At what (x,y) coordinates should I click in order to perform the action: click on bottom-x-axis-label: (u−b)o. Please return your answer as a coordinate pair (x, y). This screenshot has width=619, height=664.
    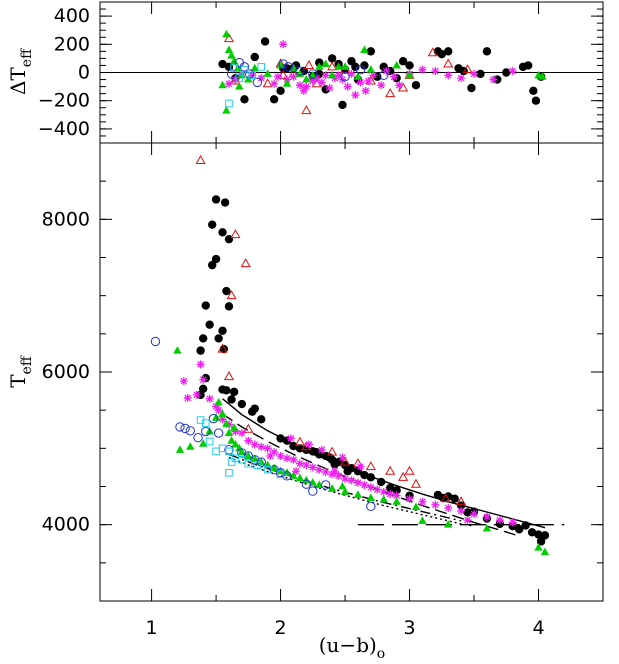
    Looking at the image, I should click on (352, 647).